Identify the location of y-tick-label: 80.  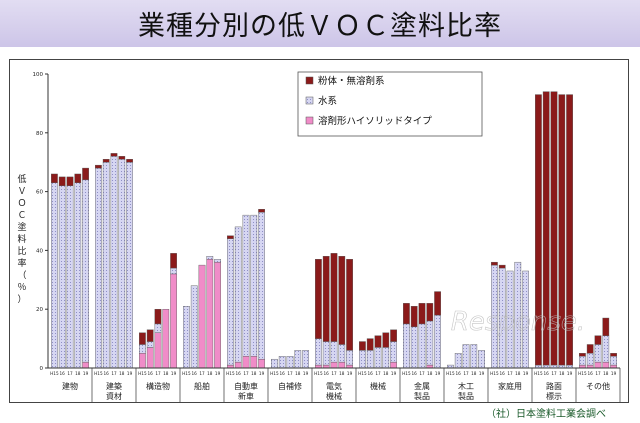
(39, 134).